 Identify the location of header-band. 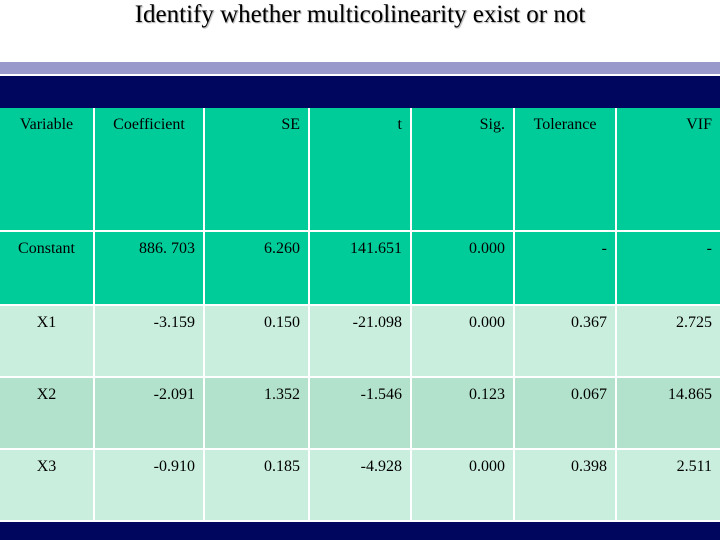
(360, 92).